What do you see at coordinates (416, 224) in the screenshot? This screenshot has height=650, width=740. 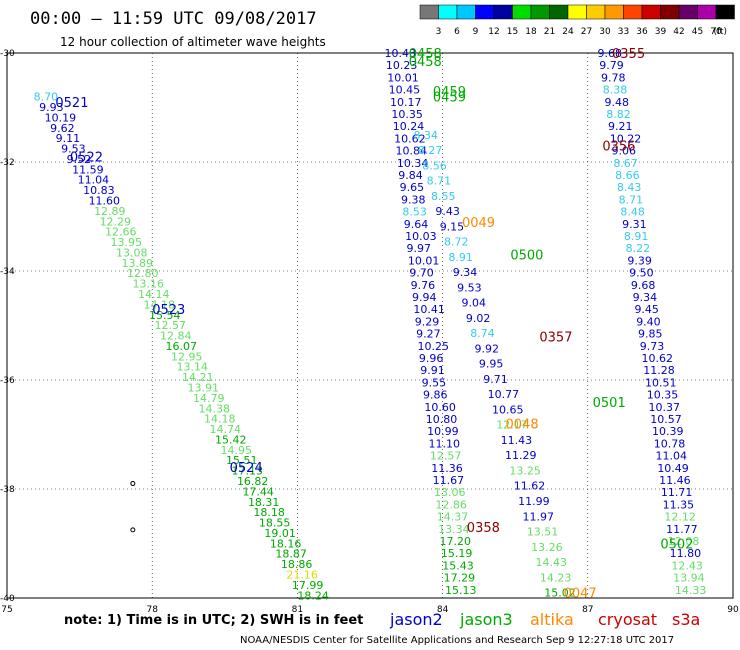 I see `wave-height-label: 9.64` at bounding box center [416, 224].